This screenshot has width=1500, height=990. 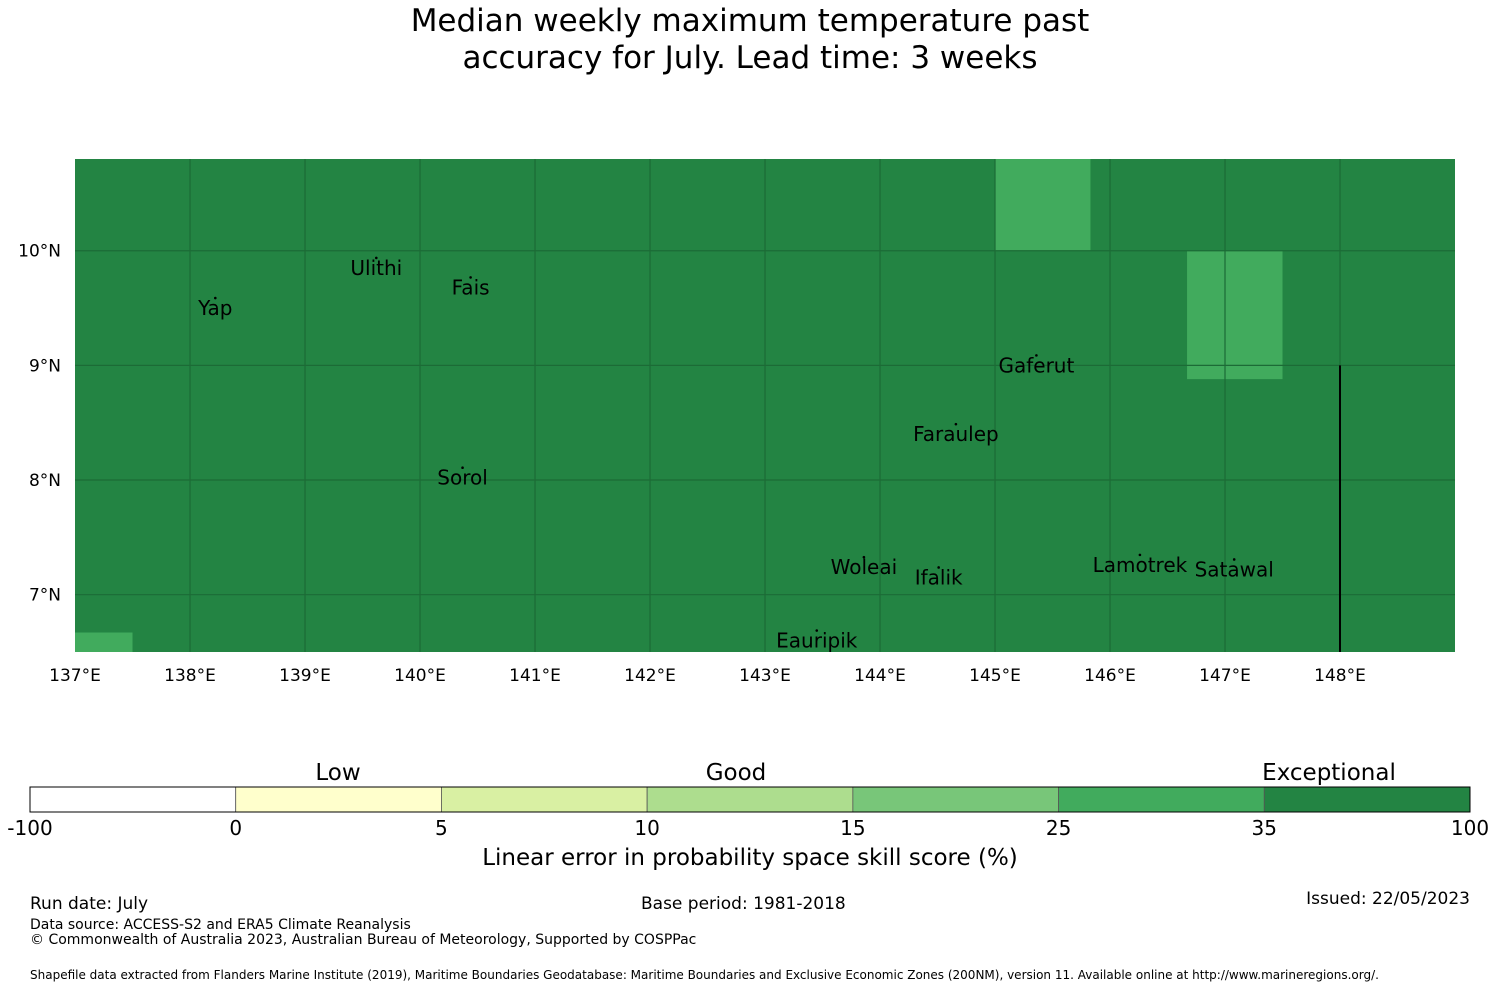 What do you see at coordinates (1388, 899) in the screenshot?
I see `issued-date: Issued: 22/05/2023` at bounding box center [1388, 899].